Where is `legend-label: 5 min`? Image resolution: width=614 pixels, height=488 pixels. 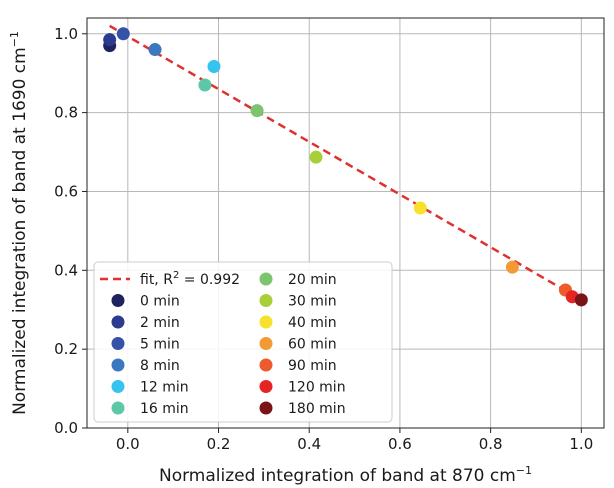 legend-label: 5 min is located at coordinates (160, 345).